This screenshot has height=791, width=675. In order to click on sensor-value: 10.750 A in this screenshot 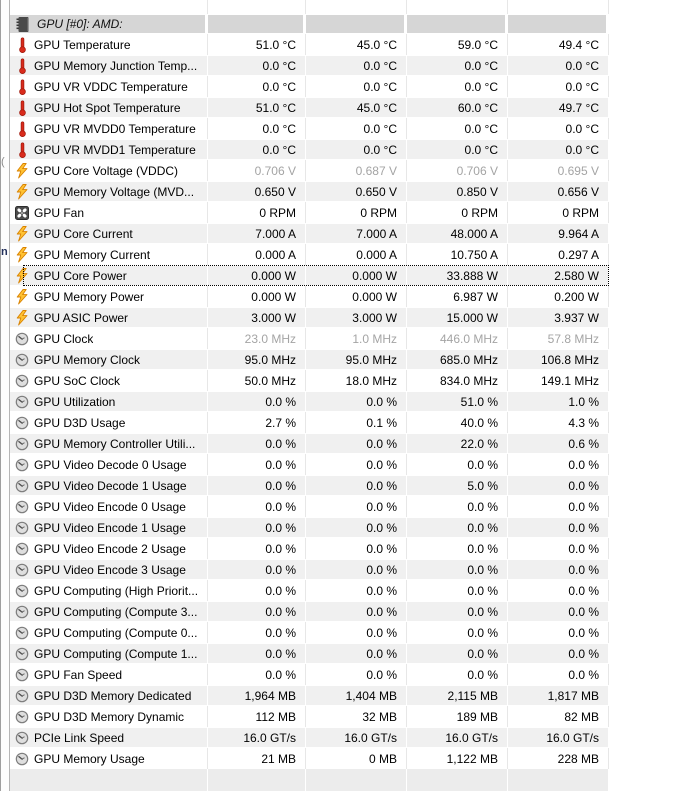, I will do `click(457, 254)`.